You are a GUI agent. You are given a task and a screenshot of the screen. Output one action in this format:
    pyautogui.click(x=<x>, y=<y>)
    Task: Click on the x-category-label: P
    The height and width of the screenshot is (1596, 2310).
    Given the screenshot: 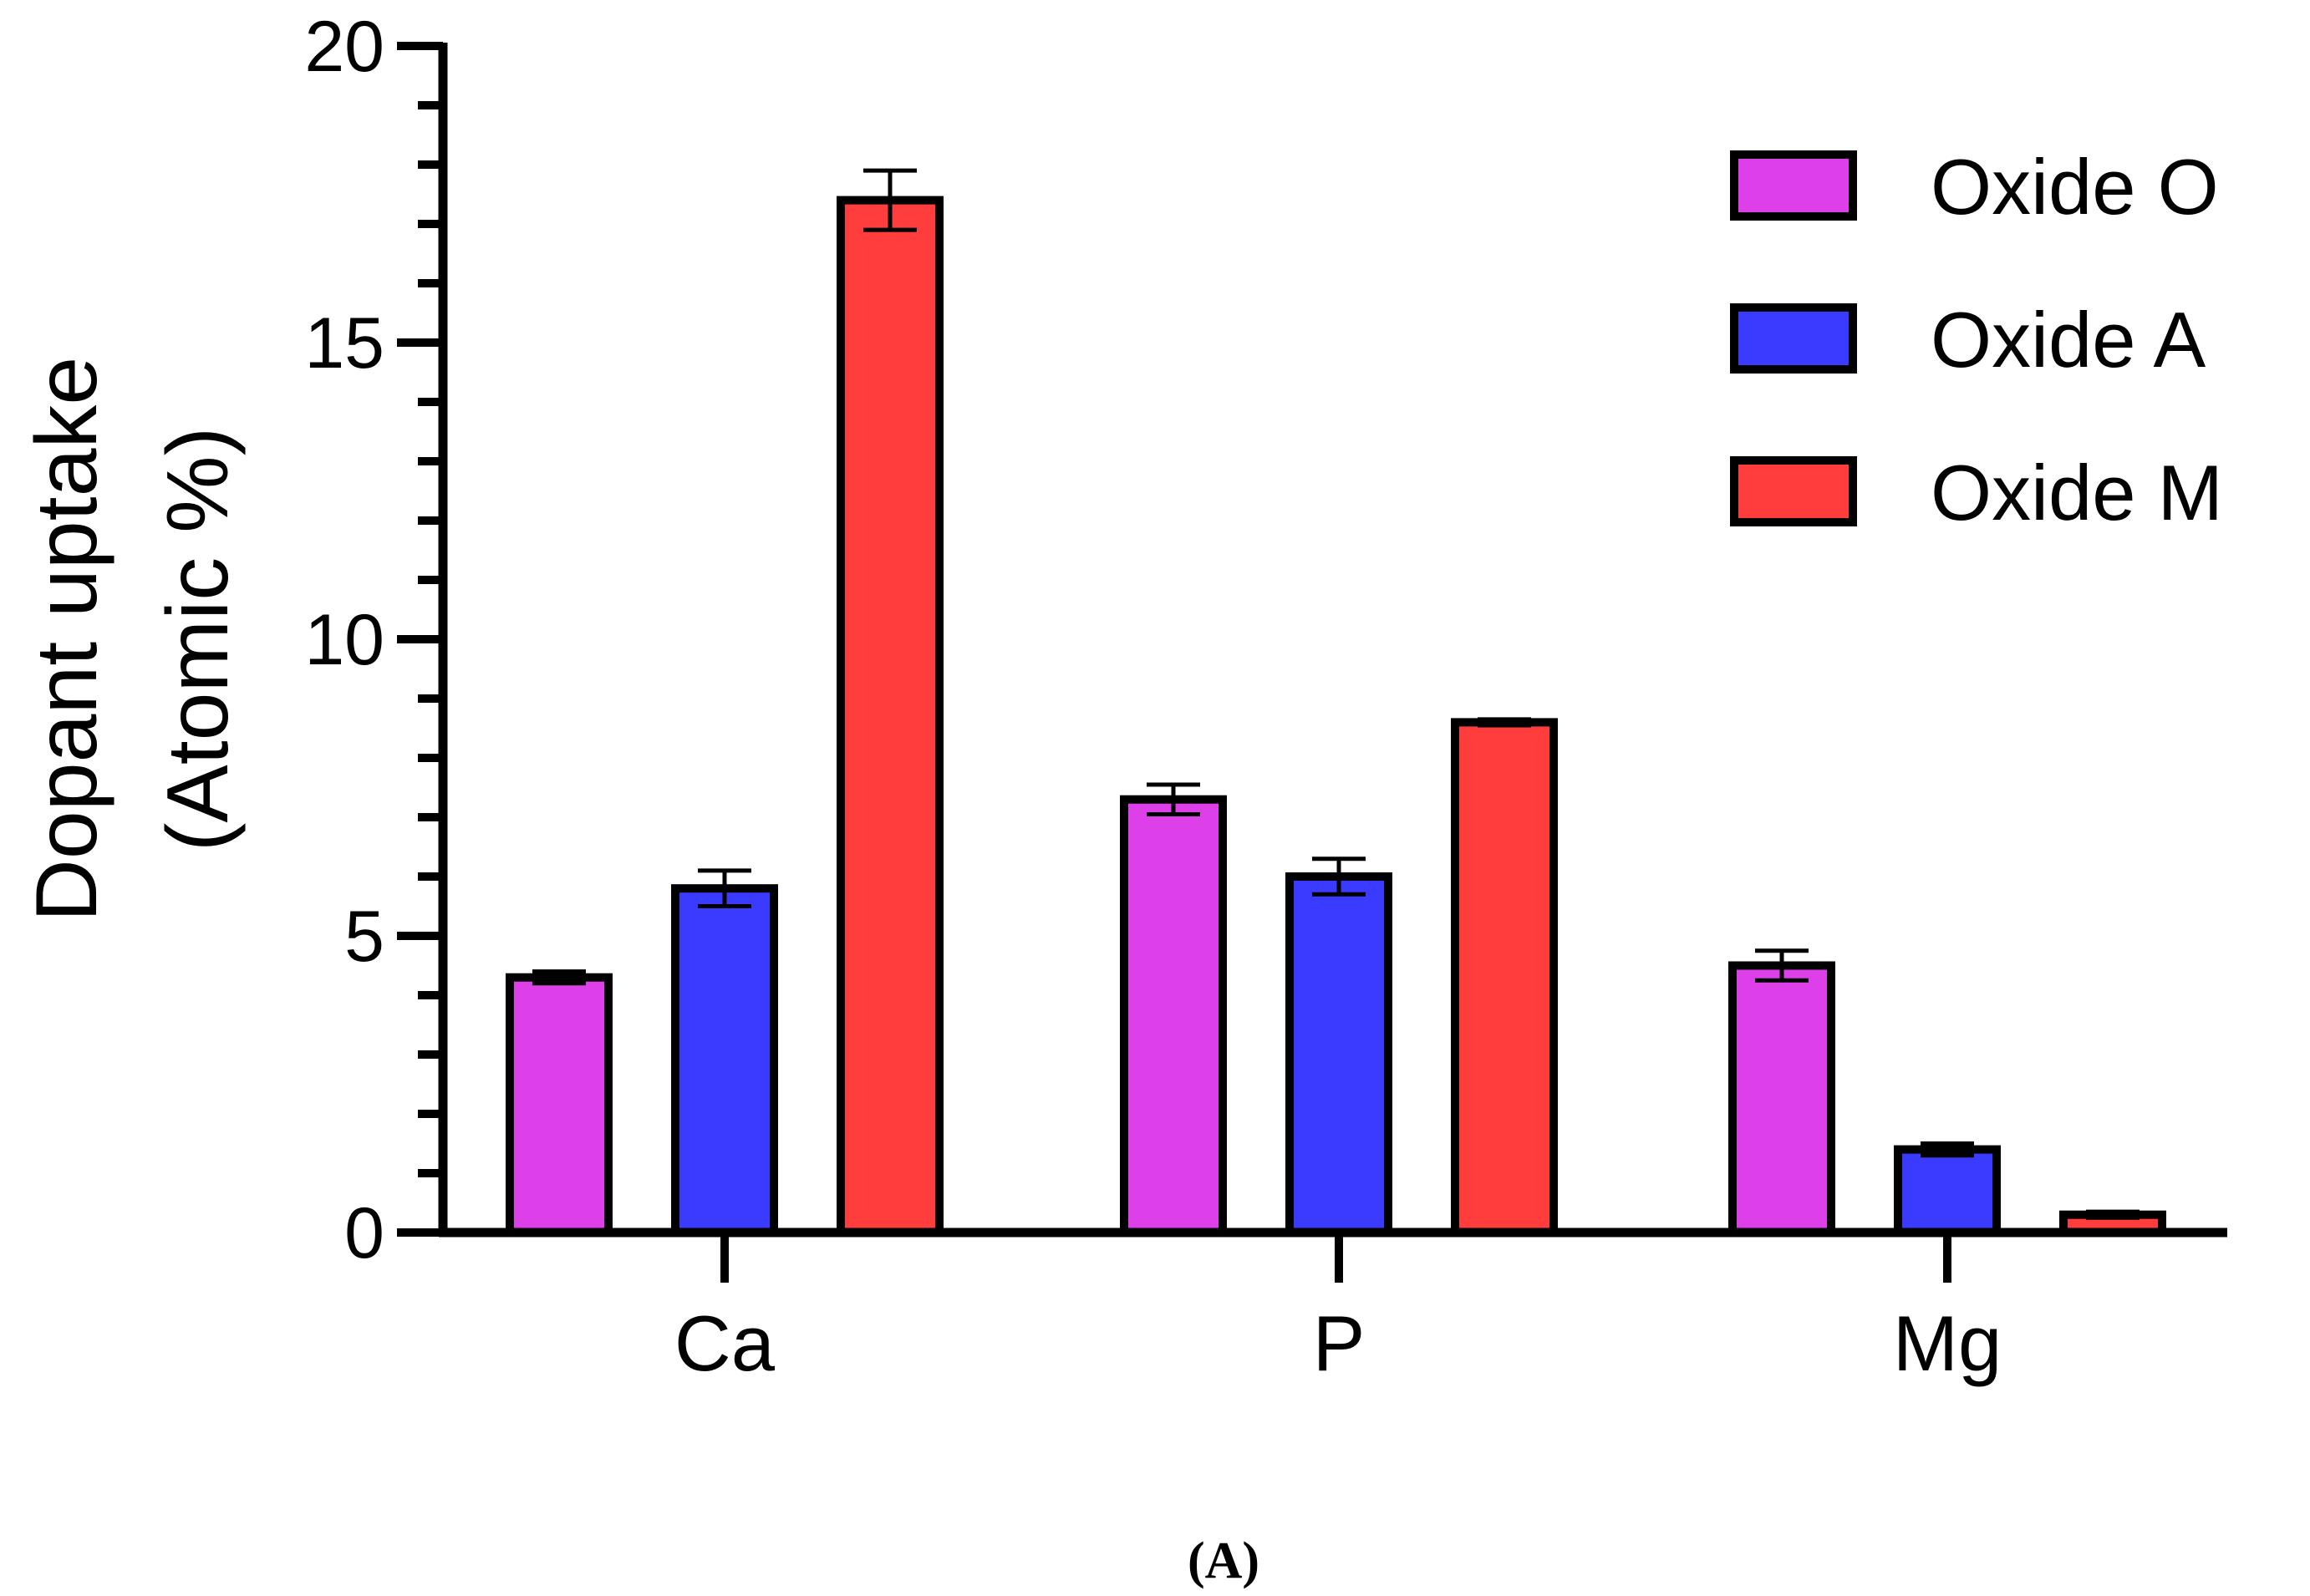 What is the action you would take?
    pyautogui.click(x=1339, y=1343)
    